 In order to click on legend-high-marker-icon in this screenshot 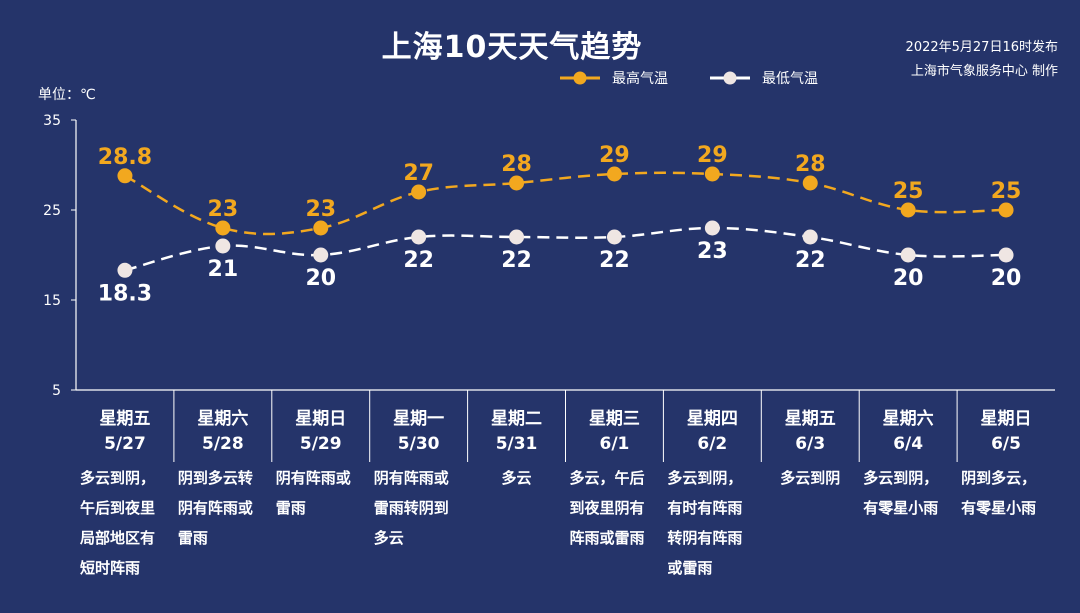, I will do `click(580, 78)`.